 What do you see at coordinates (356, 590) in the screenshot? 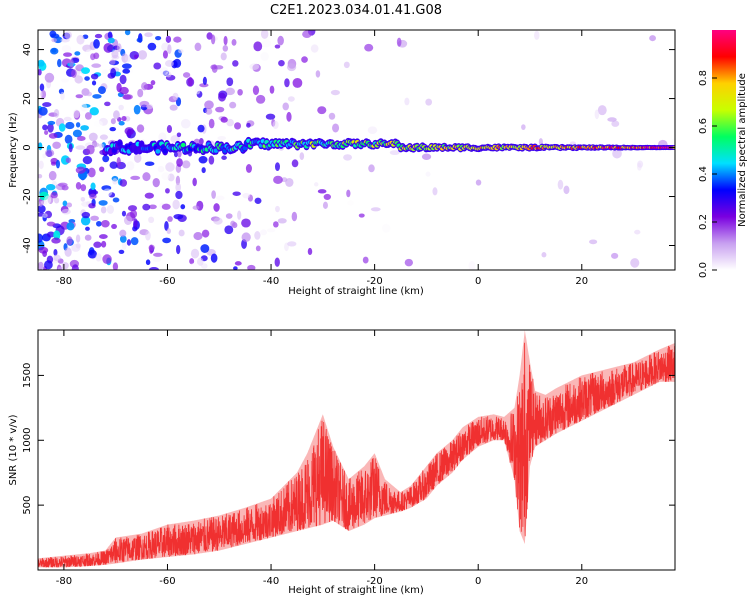
I see `snr-x-axis-label: Height of straight line (km)` at bounding box center [356, 590].